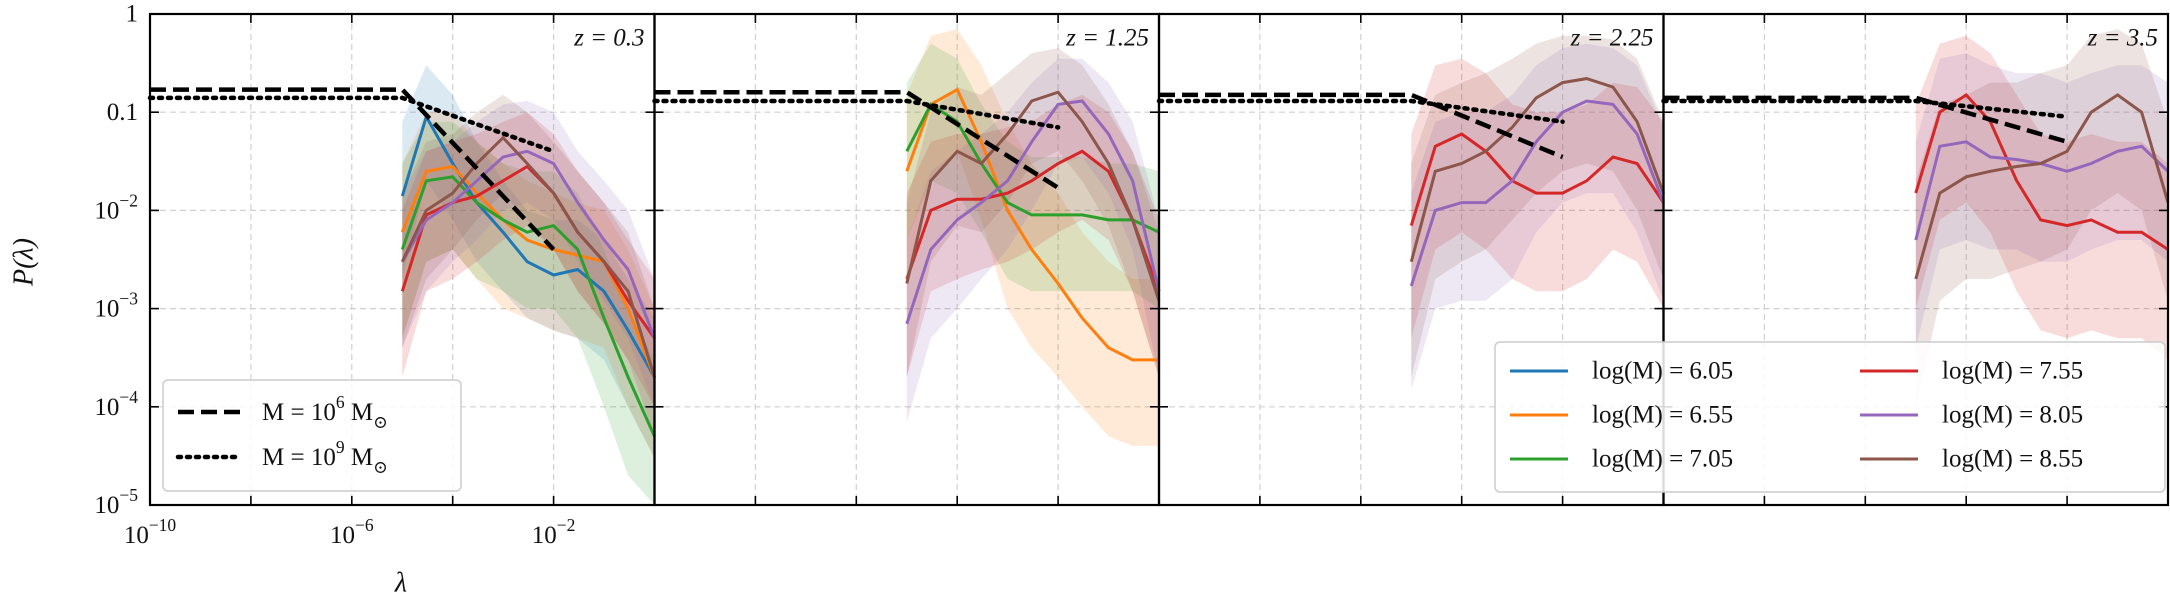 The width and height of the screenshot is (2170, 602). Describe the element at coordinates (554, 532) in the screenshot. I see `x-tick-label: 10⁻²` at that location.